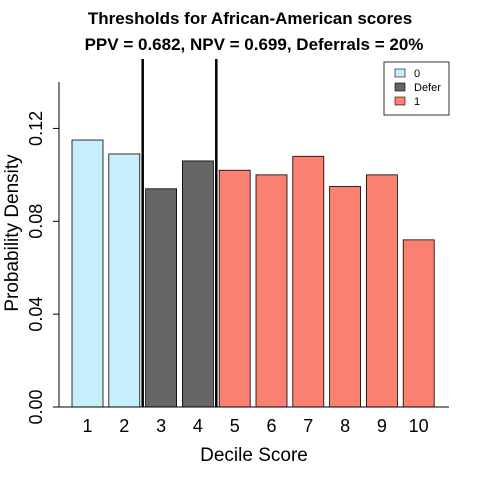  What do you see at coordinates (36, 314) in the screenshot?
I see `y-tick-label: 0.04` at bounding box center [36, 314].